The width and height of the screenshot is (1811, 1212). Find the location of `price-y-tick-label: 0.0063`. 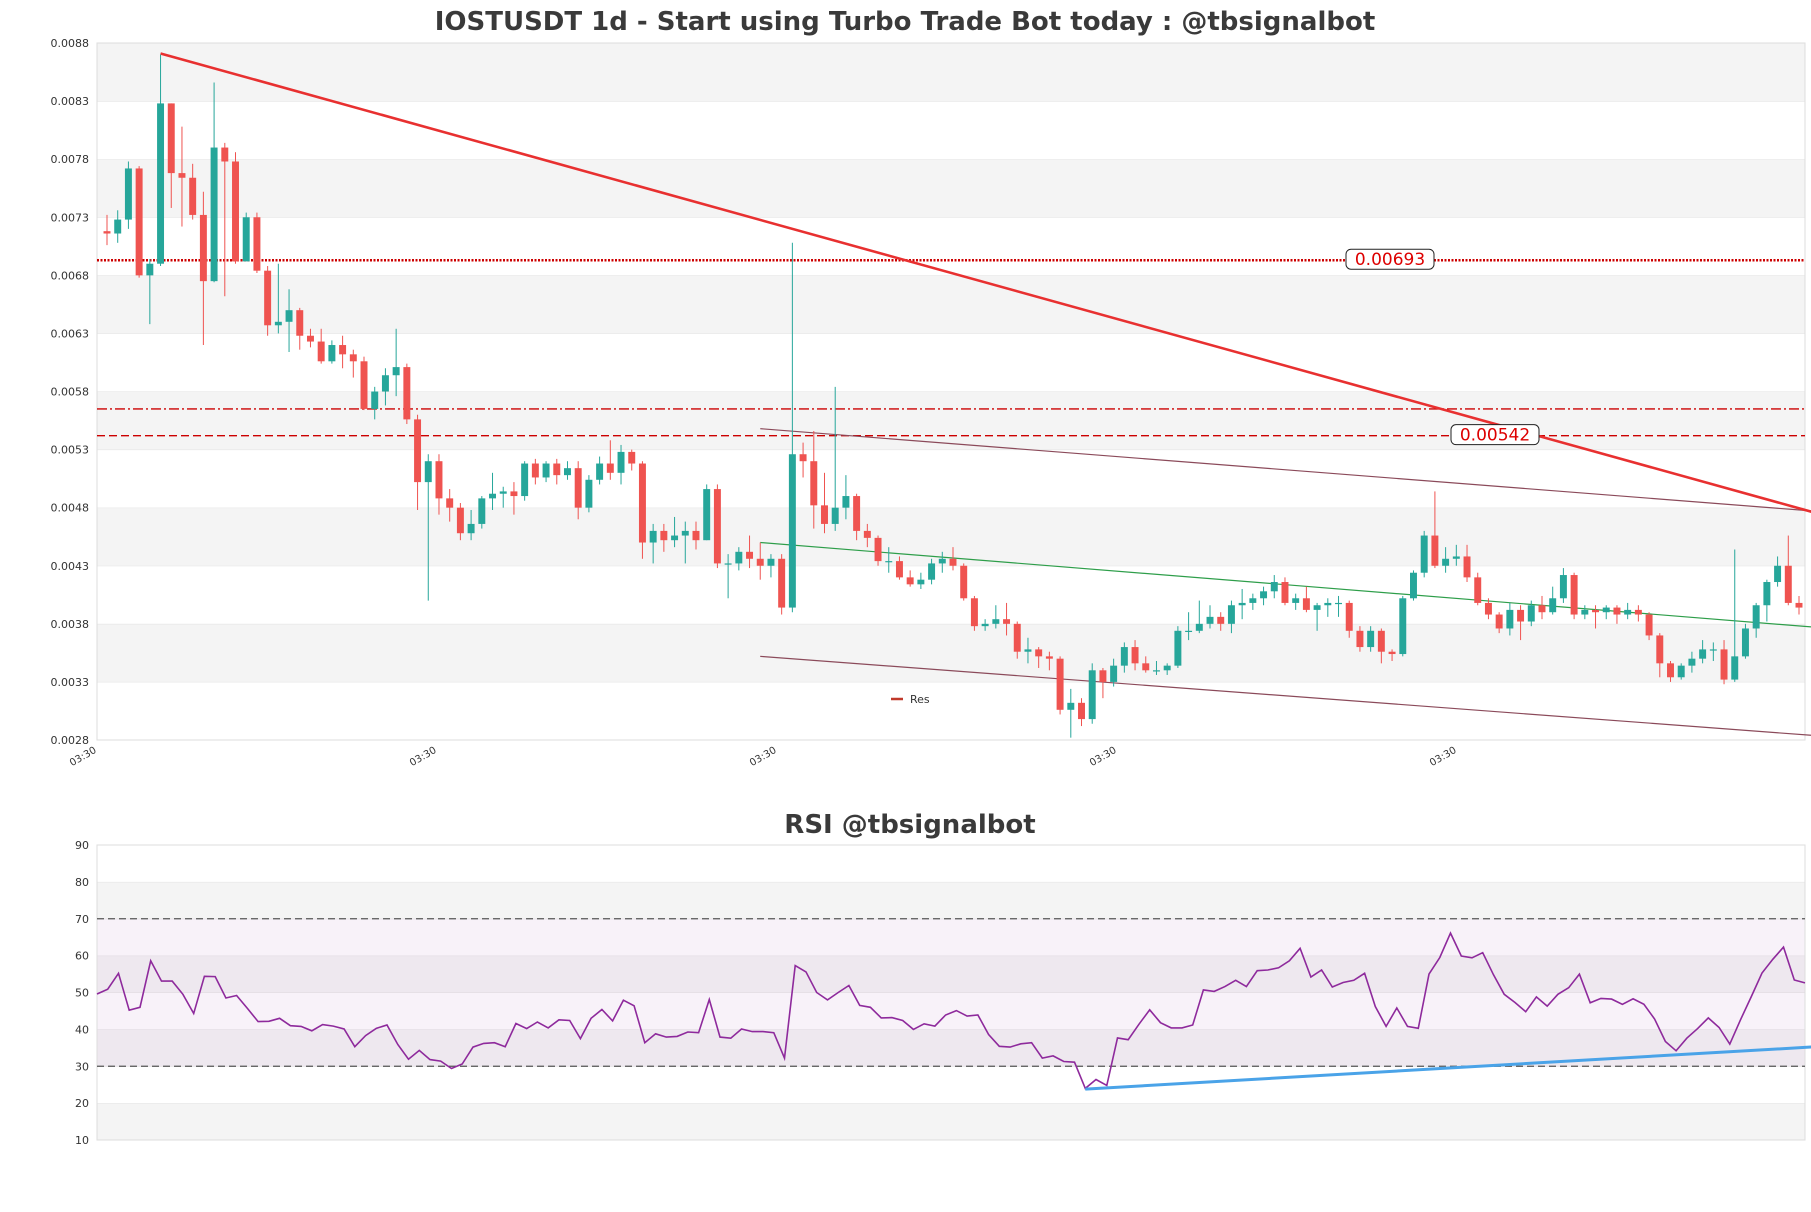

price-y-tick-label: 0.0063 is located at coordinates (70, 333).